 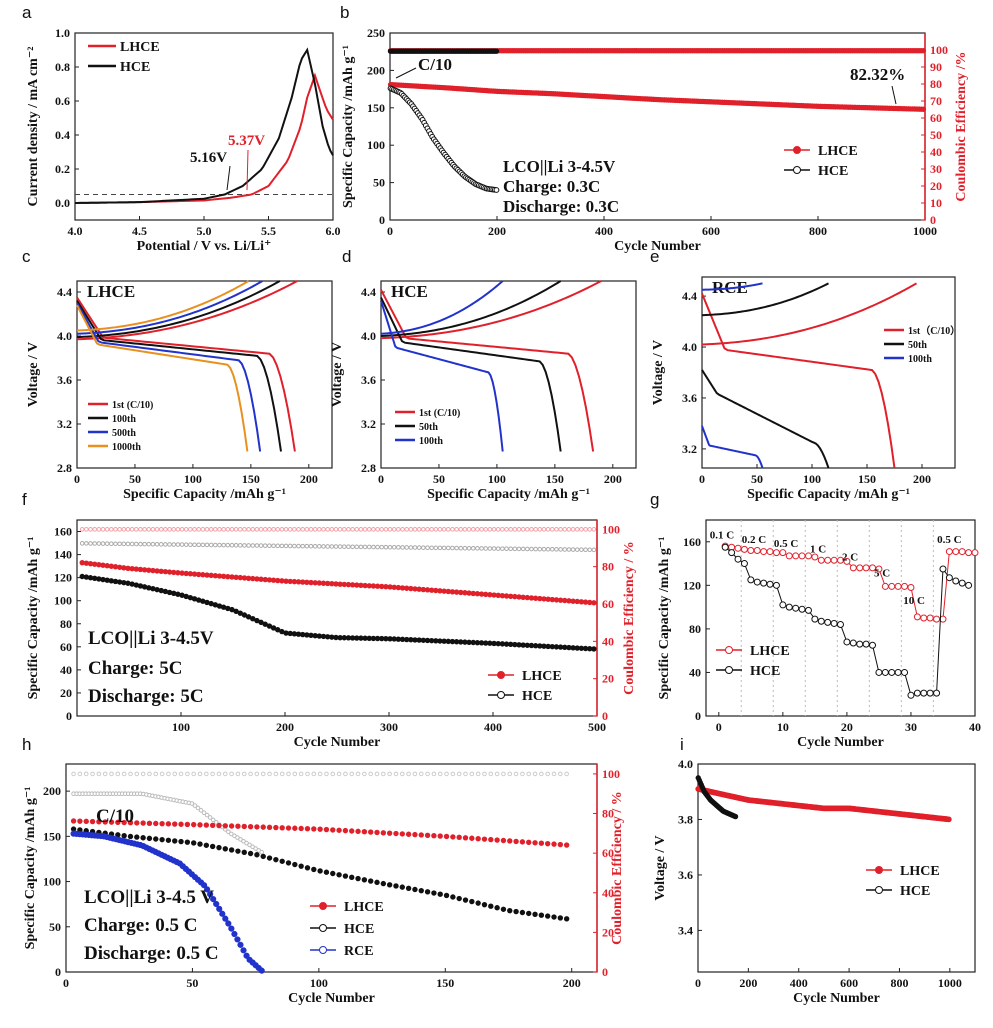 I want to click on annotation-charge: Charge: 0.5 C, so click(x=140, y=925).